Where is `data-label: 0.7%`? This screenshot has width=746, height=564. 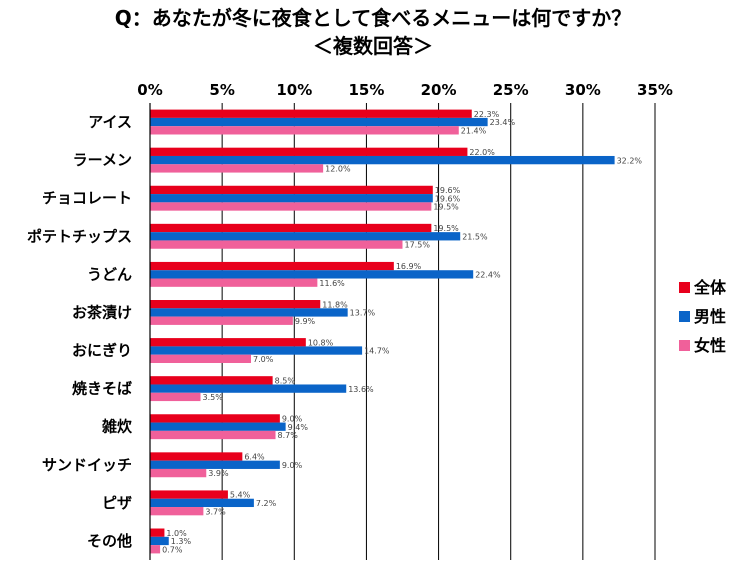 data-label: 0.7% is located at coordinates (172, 549).